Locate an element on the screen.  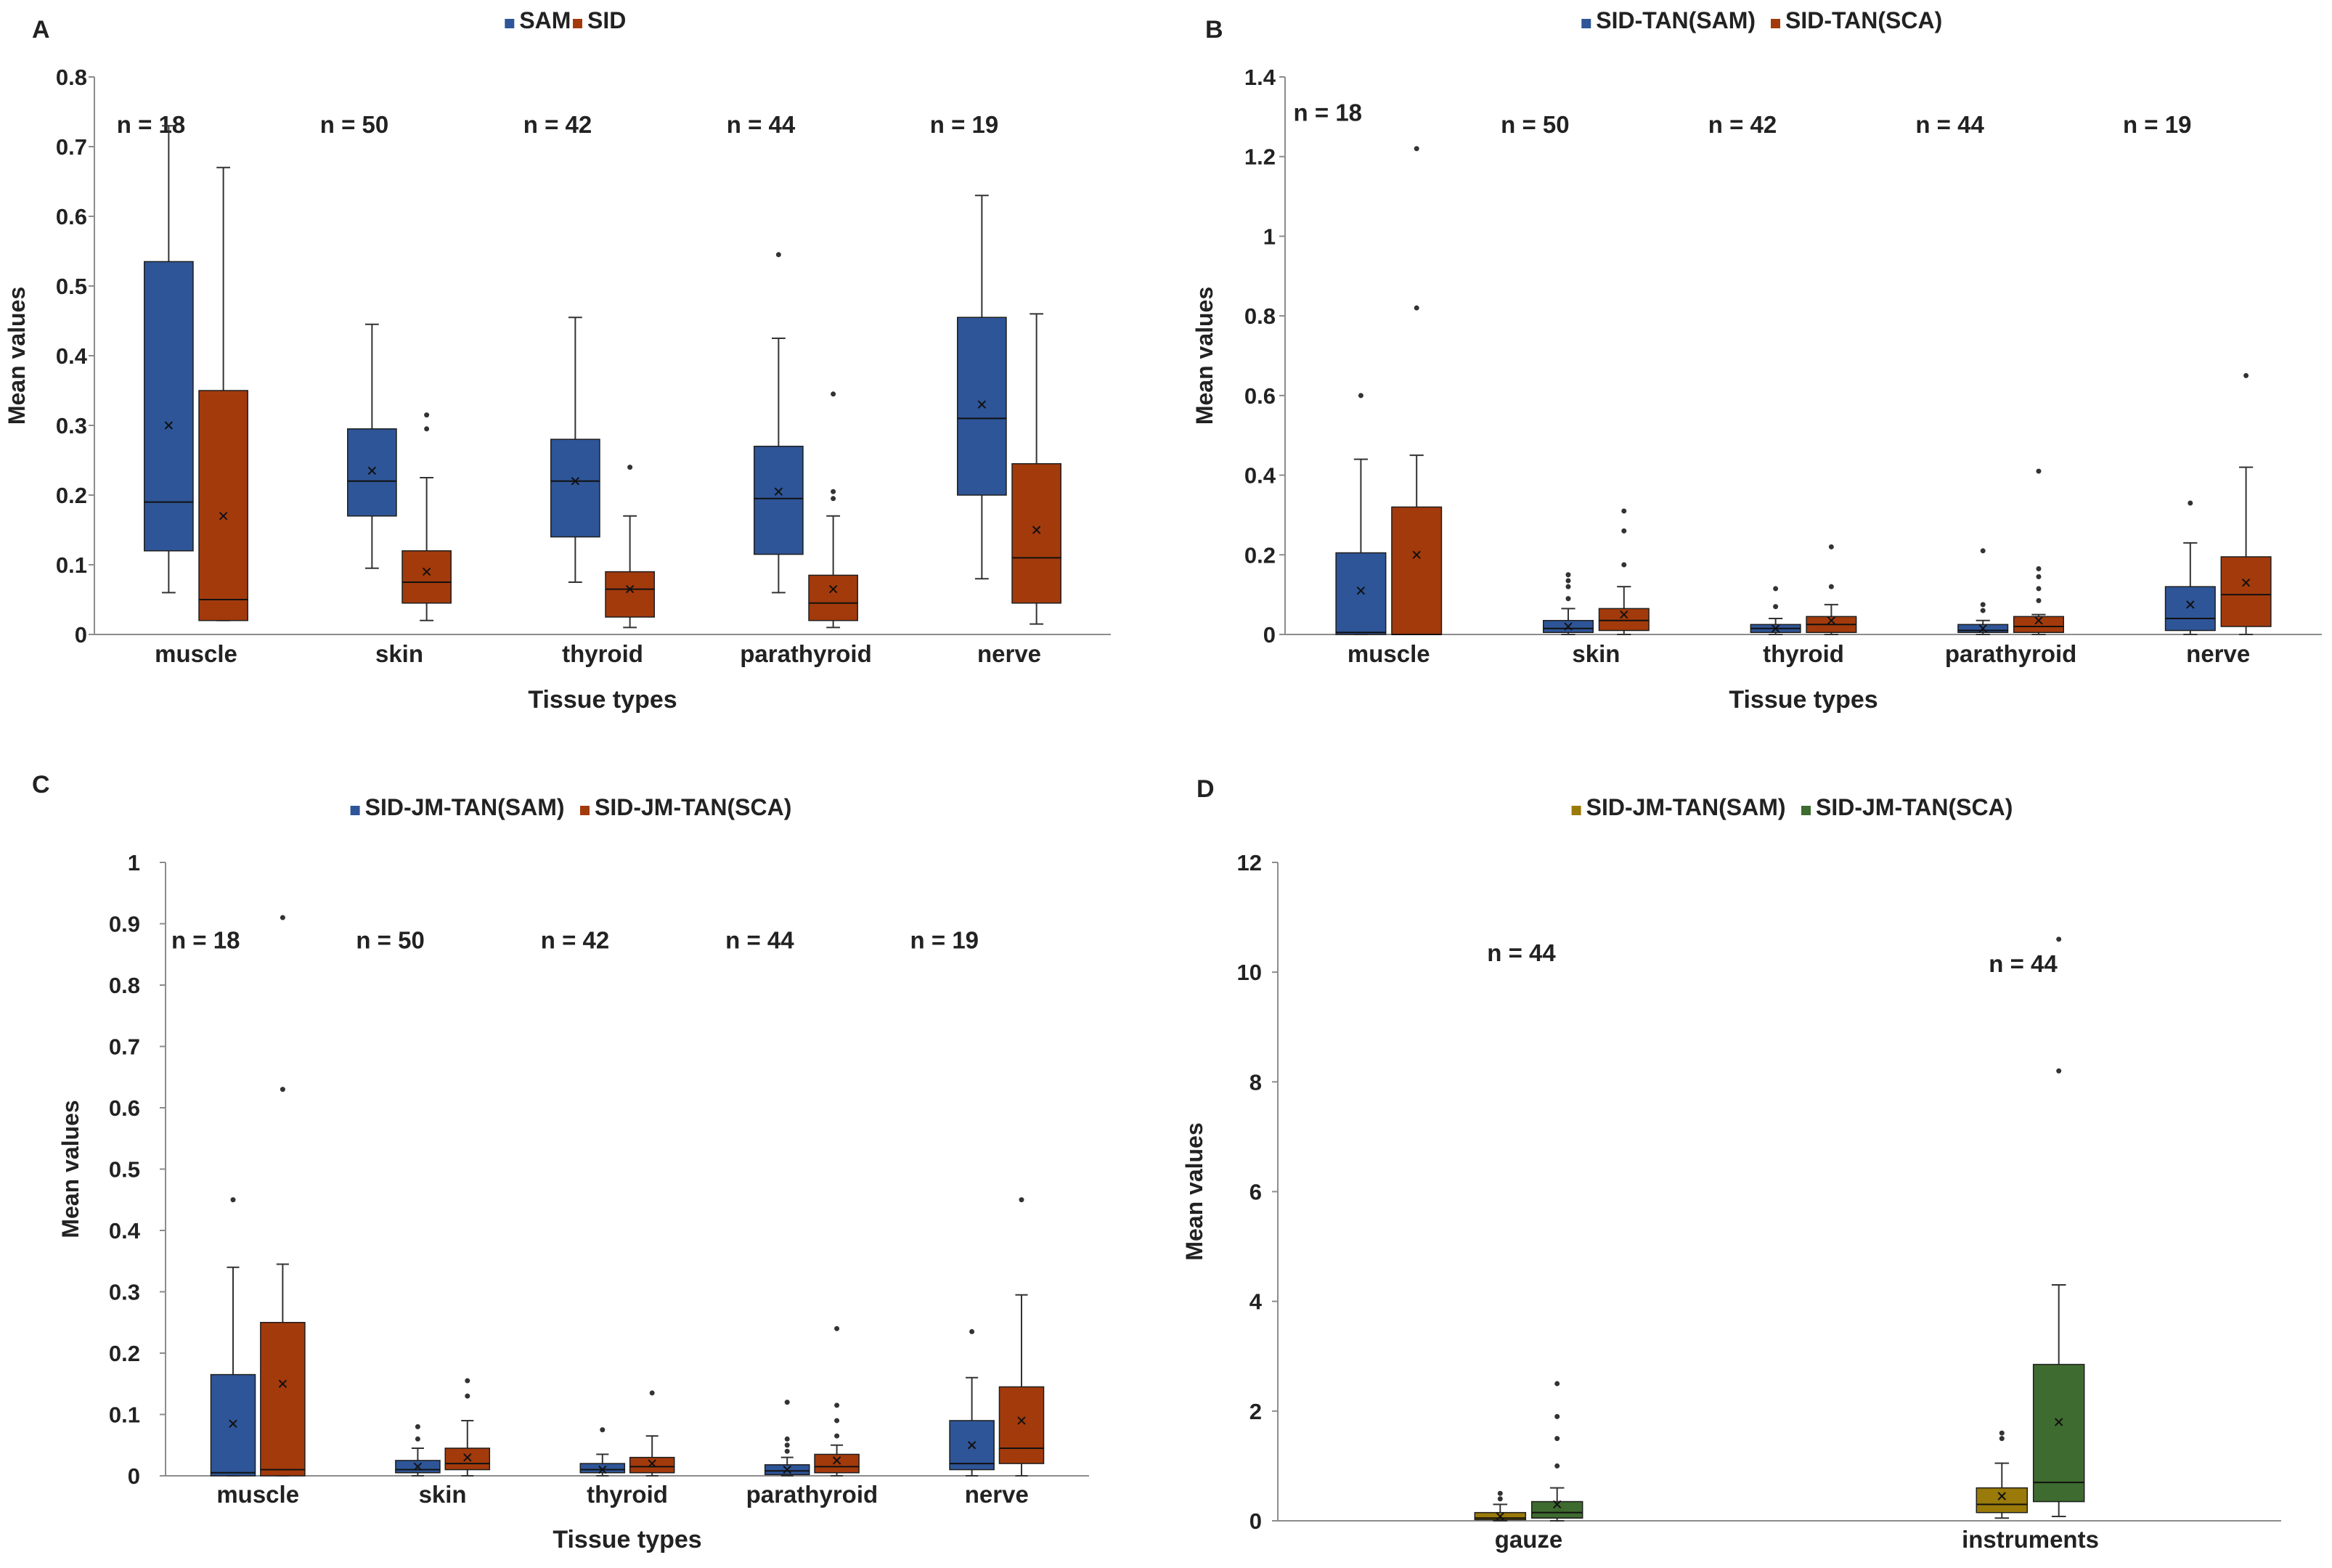
legend-entry: SID-JM-TAN(SAM) is located at coordinates (1686, 807).